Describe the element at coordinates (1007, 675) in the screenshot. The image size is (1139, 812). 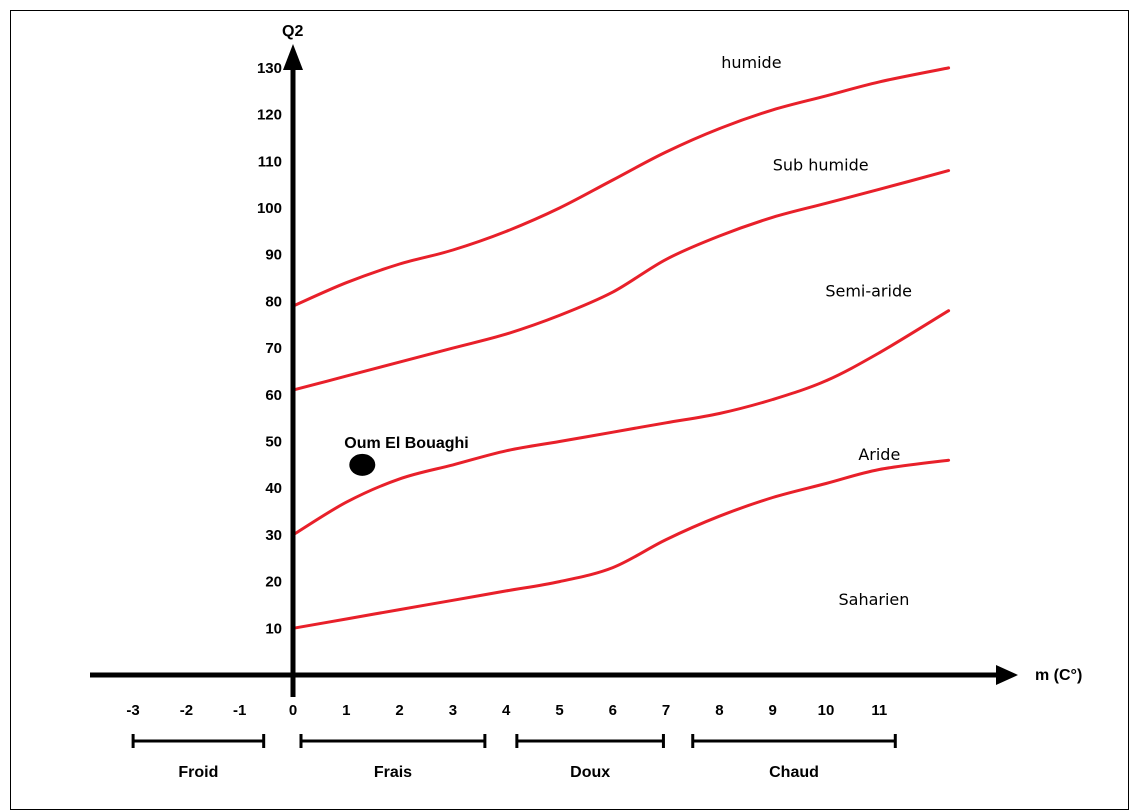
I see `x-axis-arrow` at that location.